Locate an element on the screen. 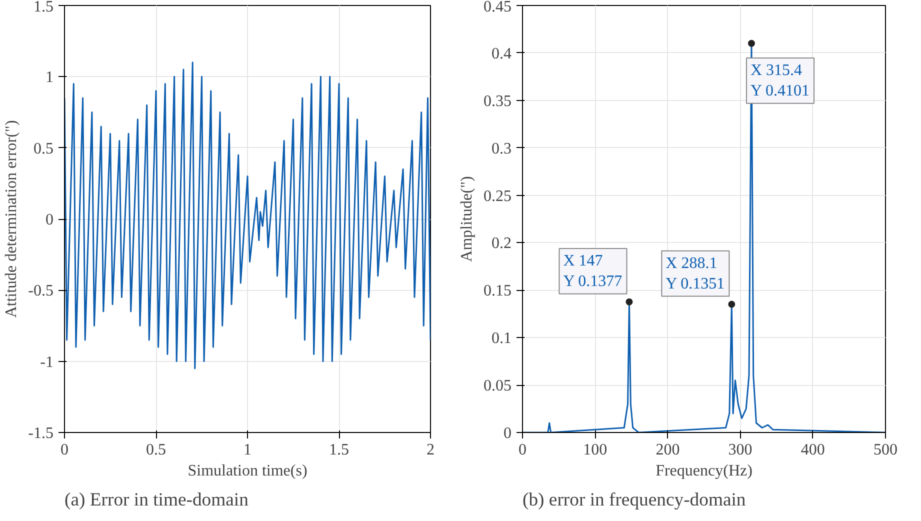 The image size is (921, 521). y-tick-label: 0.1 is located at coordinates (502, 339).